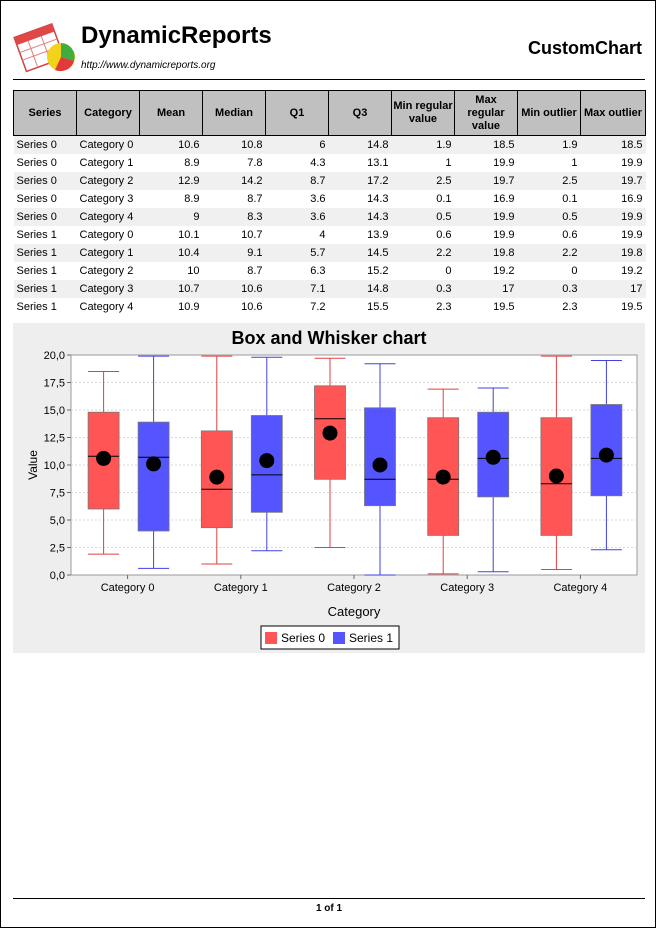 The image size is (656, 928). Describe the element at coordinates (423, 113) in the screenshot. I see `col-header-min-regular: Min regular value` at that location.